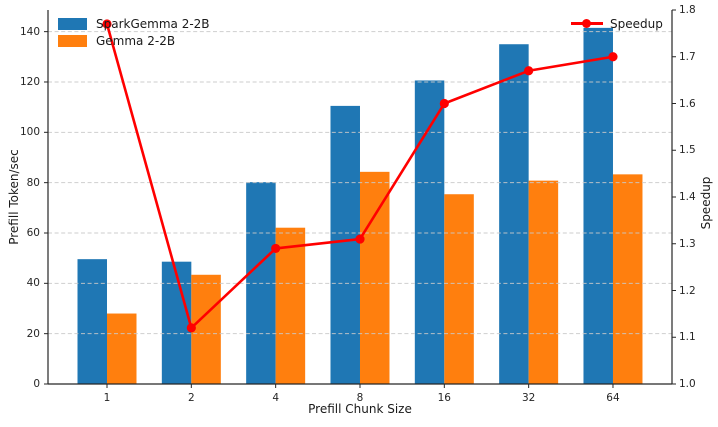  I want to click on bar-gemma-2-2b-x2, so click(206, 329).